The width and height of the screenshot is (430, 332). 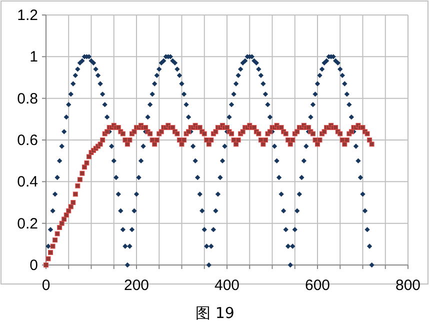 What do you see at coordinates (215, 313) in the screenshot?
I see `caption: 图 19` at bounding box center [215, 313].